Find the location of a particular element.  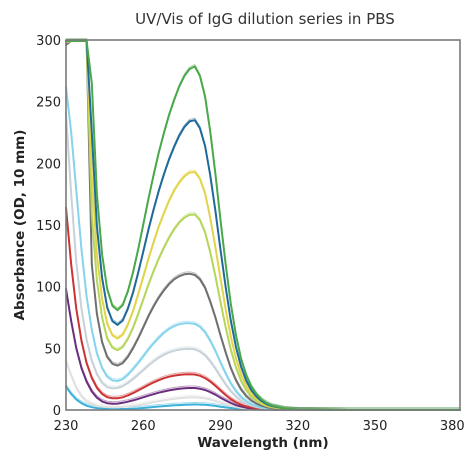

y-tick-label: 200 is located at coordinates (48, 164).